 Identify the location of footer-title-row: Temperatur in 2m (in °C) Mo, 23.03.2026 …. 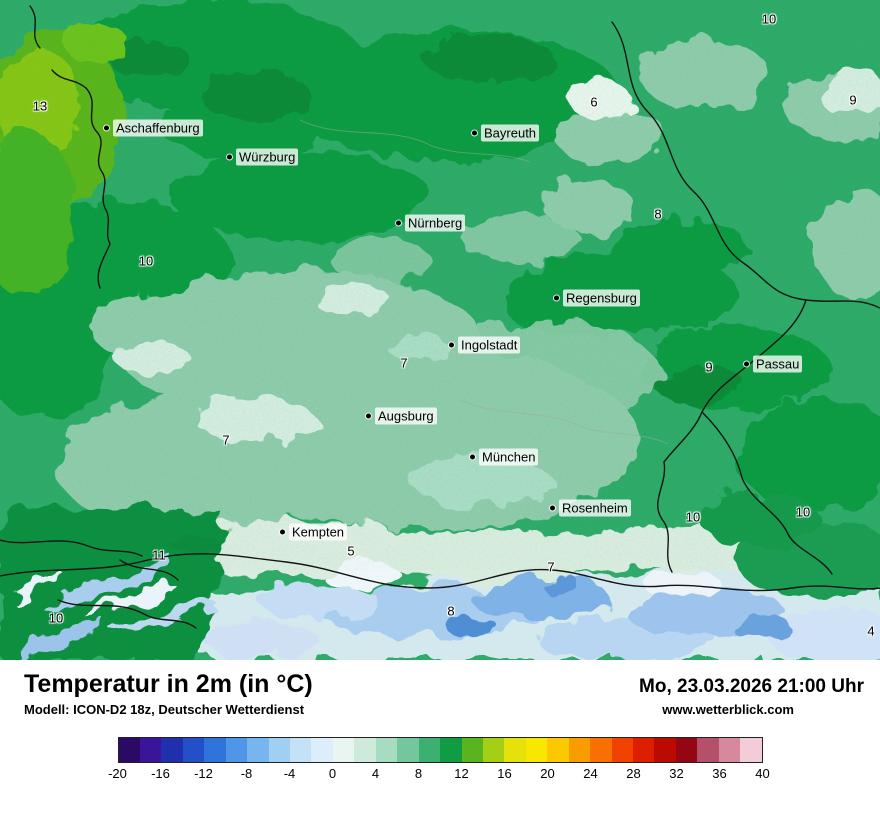
(440, 684).